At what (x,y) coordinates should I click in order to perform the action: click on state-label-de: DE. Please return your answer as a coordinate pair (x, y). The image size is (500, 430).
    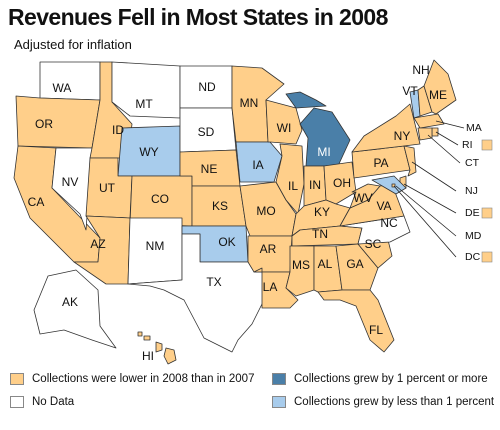
    Looking at the image, I should click on (472, 213).